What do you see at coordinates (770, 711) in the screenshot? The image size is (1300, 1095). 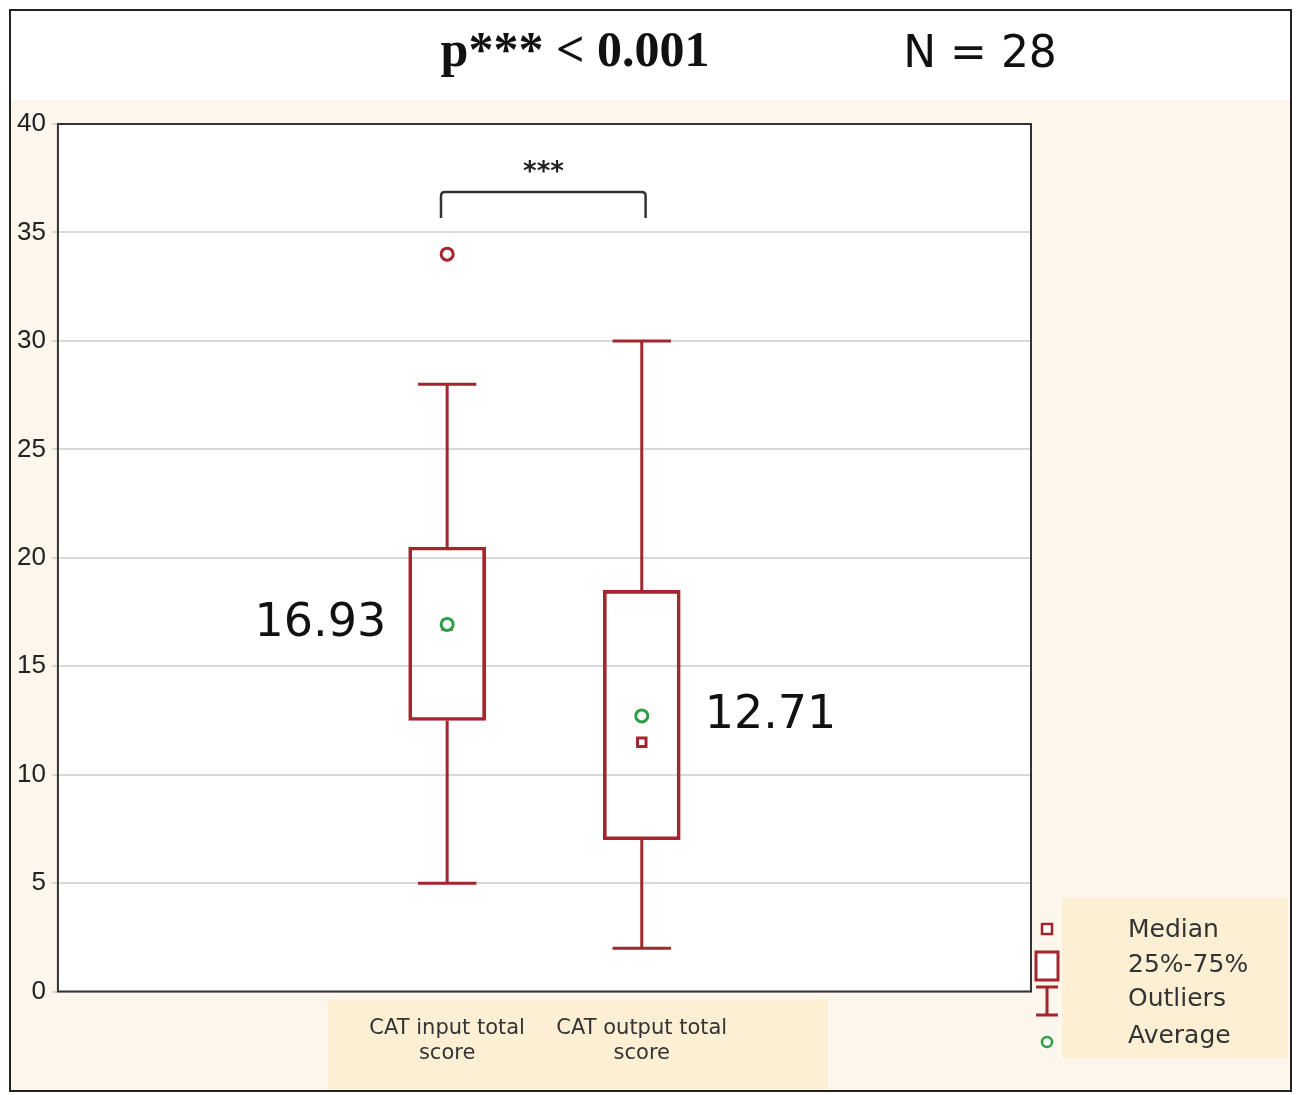 I see `annotation: 12.71` at bounding box center [770, 711].